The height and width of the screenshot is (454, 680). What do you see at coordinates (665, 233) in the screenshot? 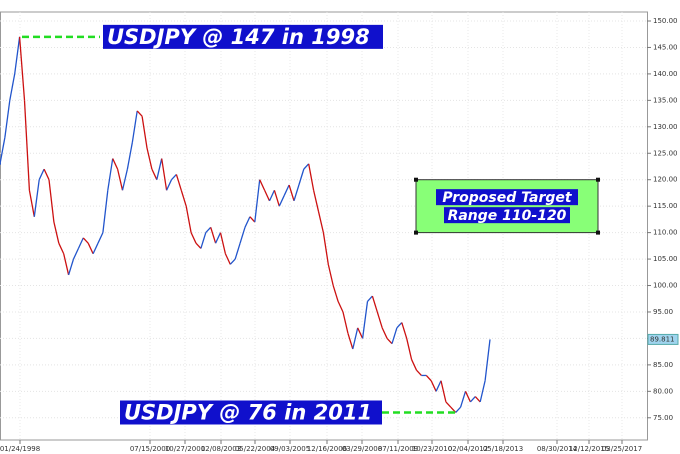
I see `y-tick-label: 110.00` at bounding box center [665, 233].